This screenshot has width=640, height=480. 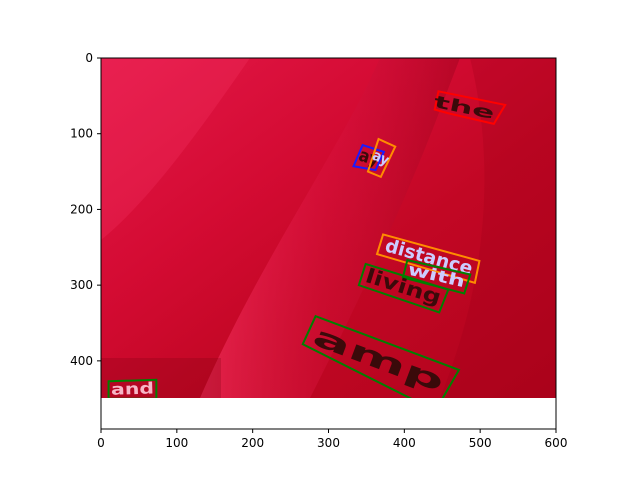 I want to click on annotation-box-with, so click(x=436, y=276).